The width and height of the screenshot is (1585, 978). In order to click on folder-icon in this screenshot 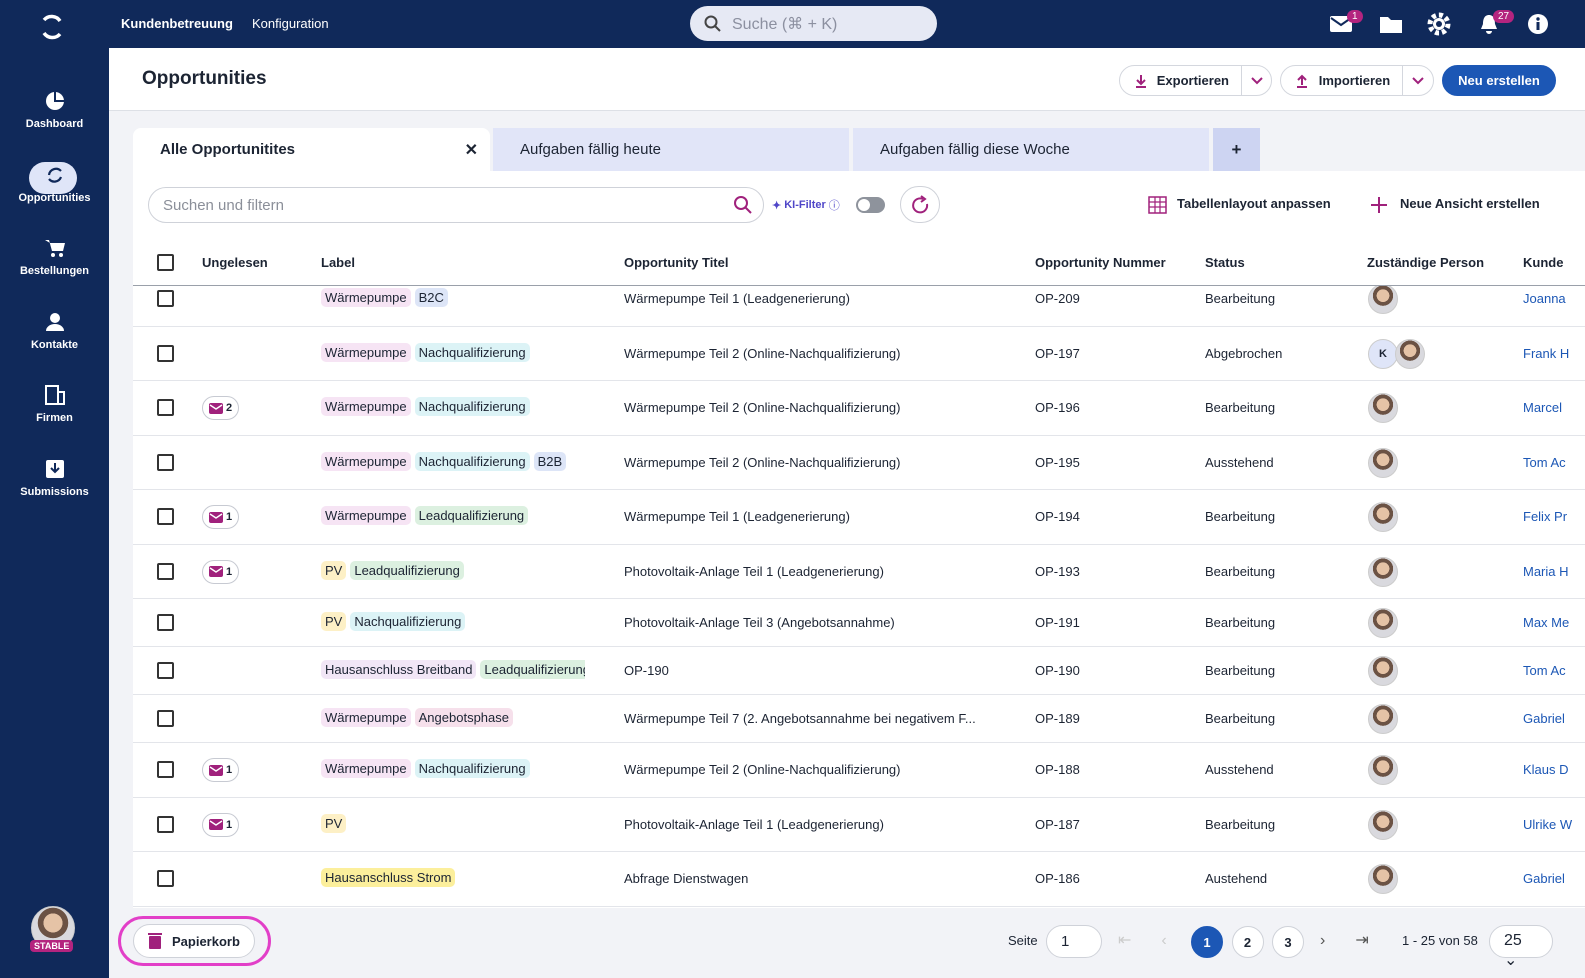, I will do `click(1391, 24)`.